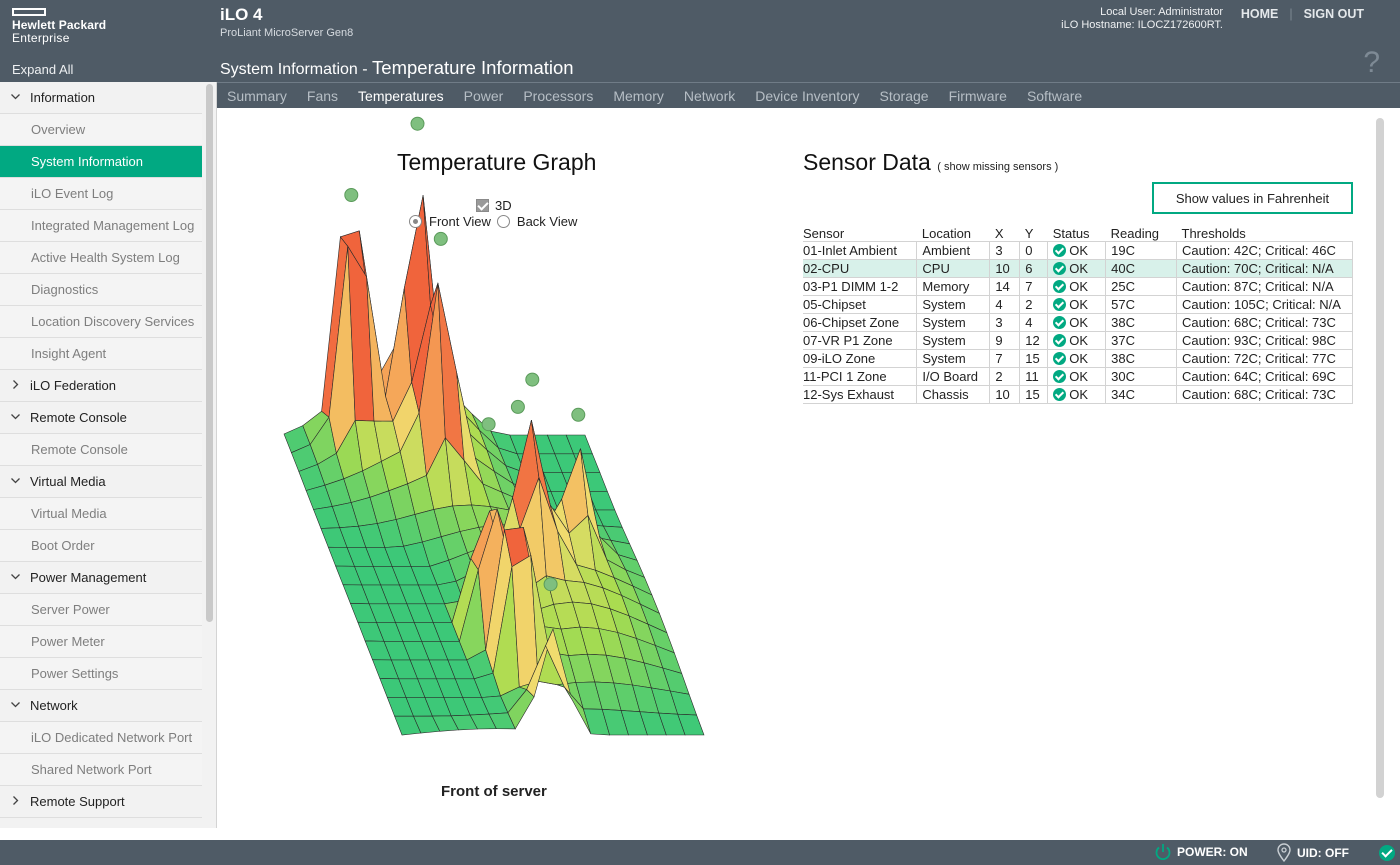 Image resolution: width=1400 pixels, height=865 pixels. I want to click on column-header-status: Status, so click(1071, 233).